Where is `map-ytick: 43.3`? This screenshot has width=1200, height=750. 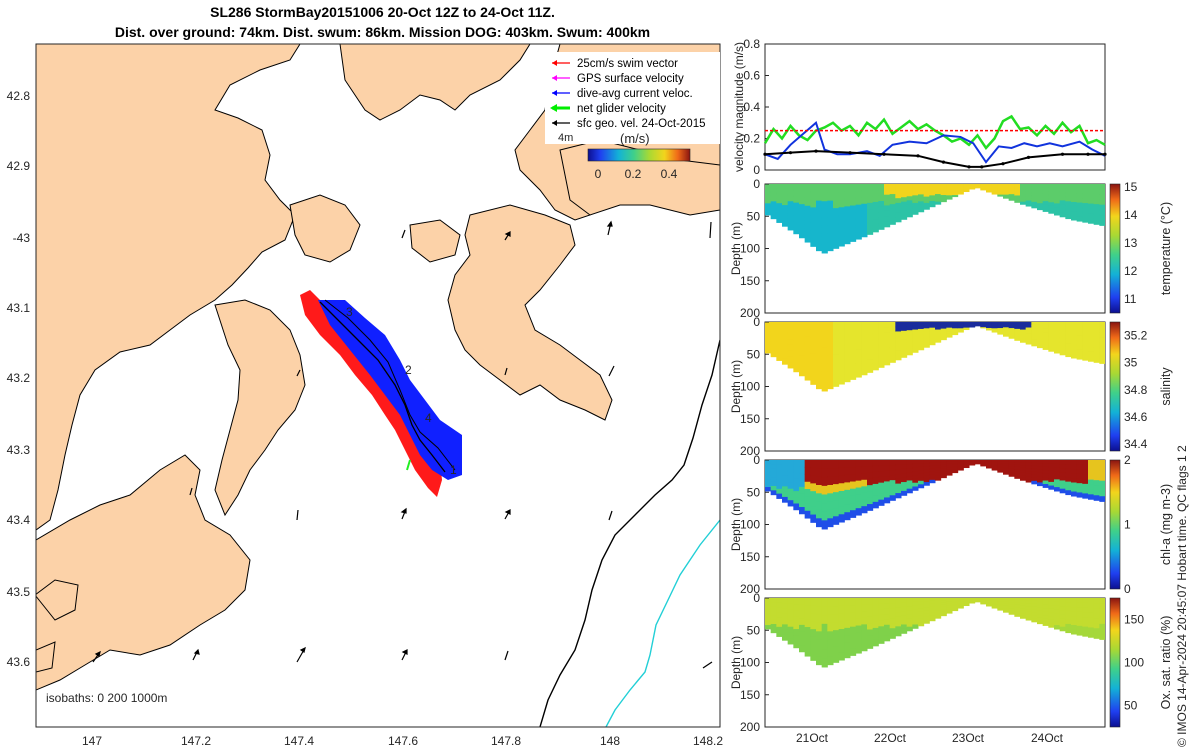 map-ytick: 43.3 is located at coordinates (19, 450).